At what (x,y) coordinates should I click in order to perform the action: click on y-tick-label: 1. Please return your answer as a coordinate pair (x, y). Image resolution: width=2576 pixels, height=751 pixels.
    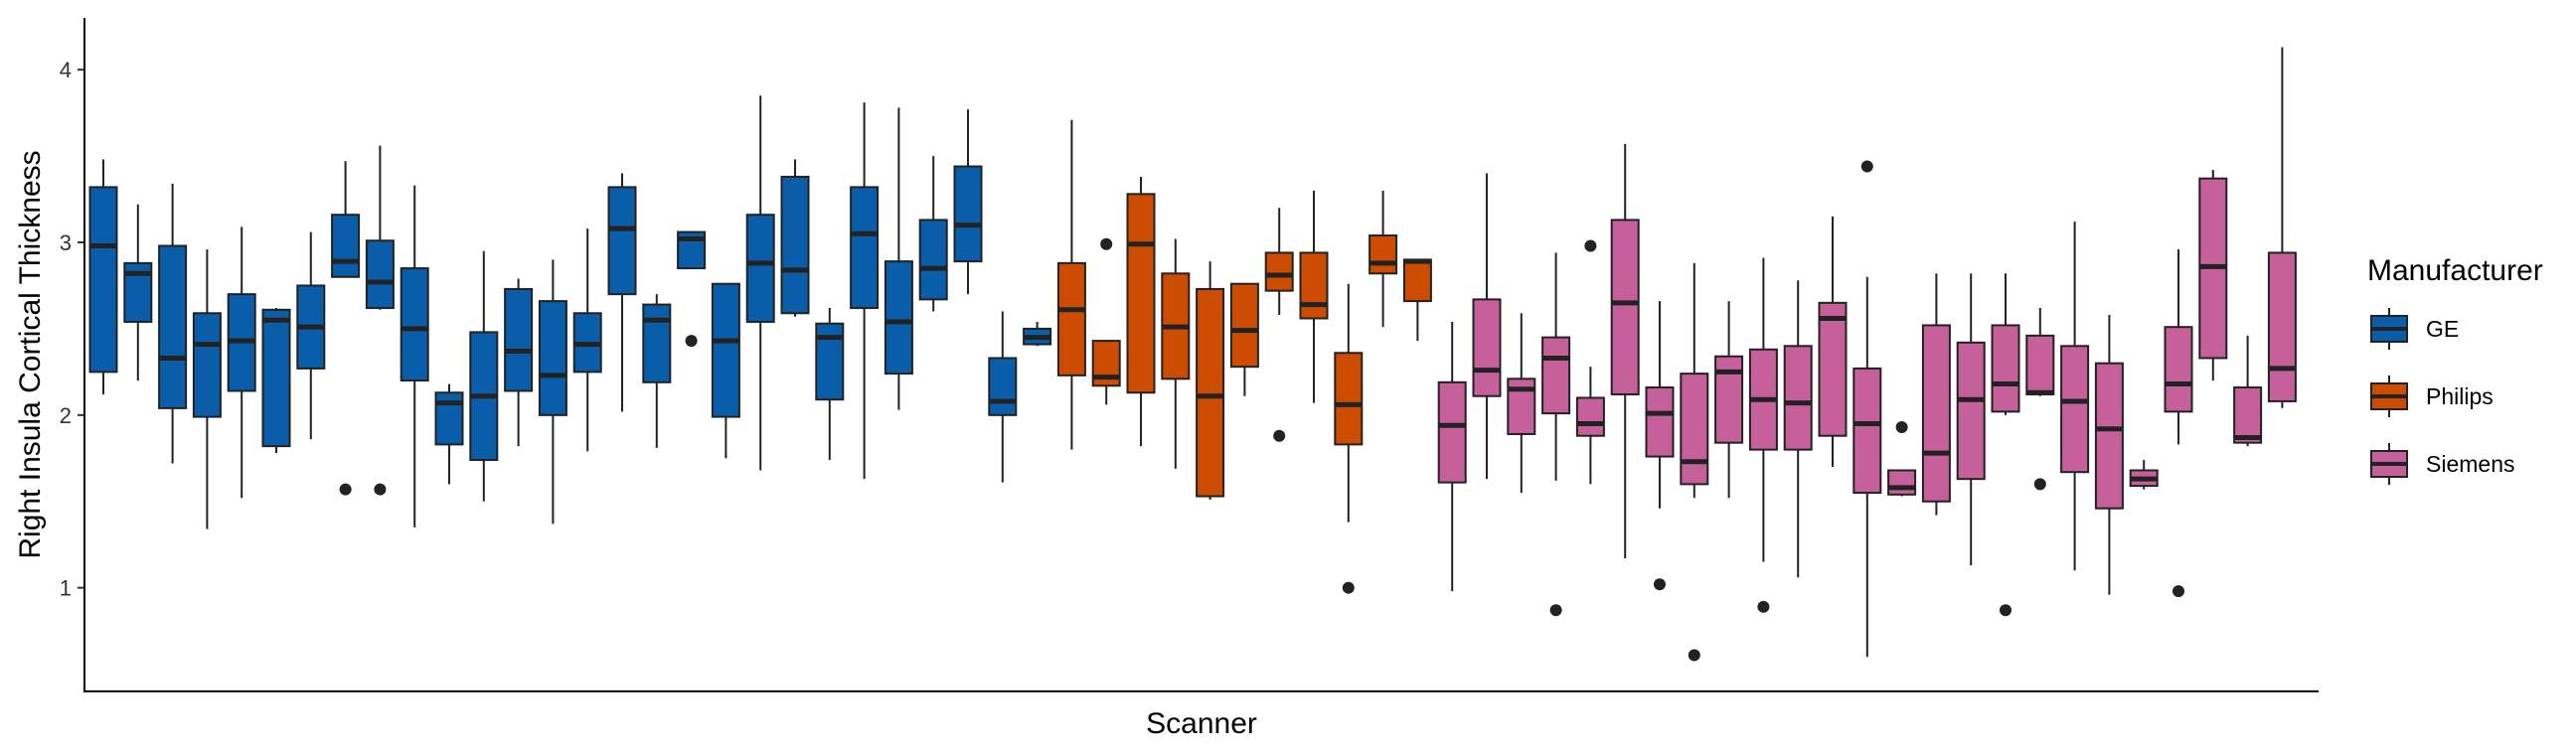
    Looking at the image, I should click on (66, 588).